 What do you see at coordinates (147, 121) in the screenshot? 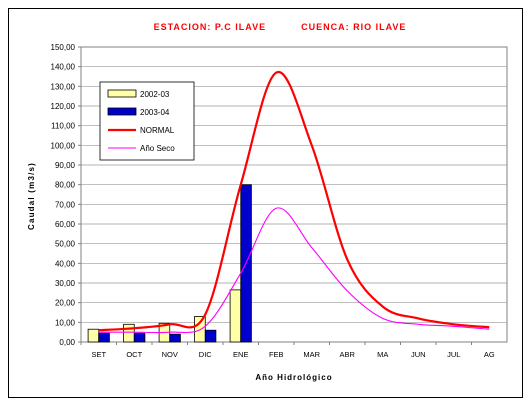
I see `legend: 2002-03 2003-04 NORMAL Año Seco` at bounding box center [147, 121].